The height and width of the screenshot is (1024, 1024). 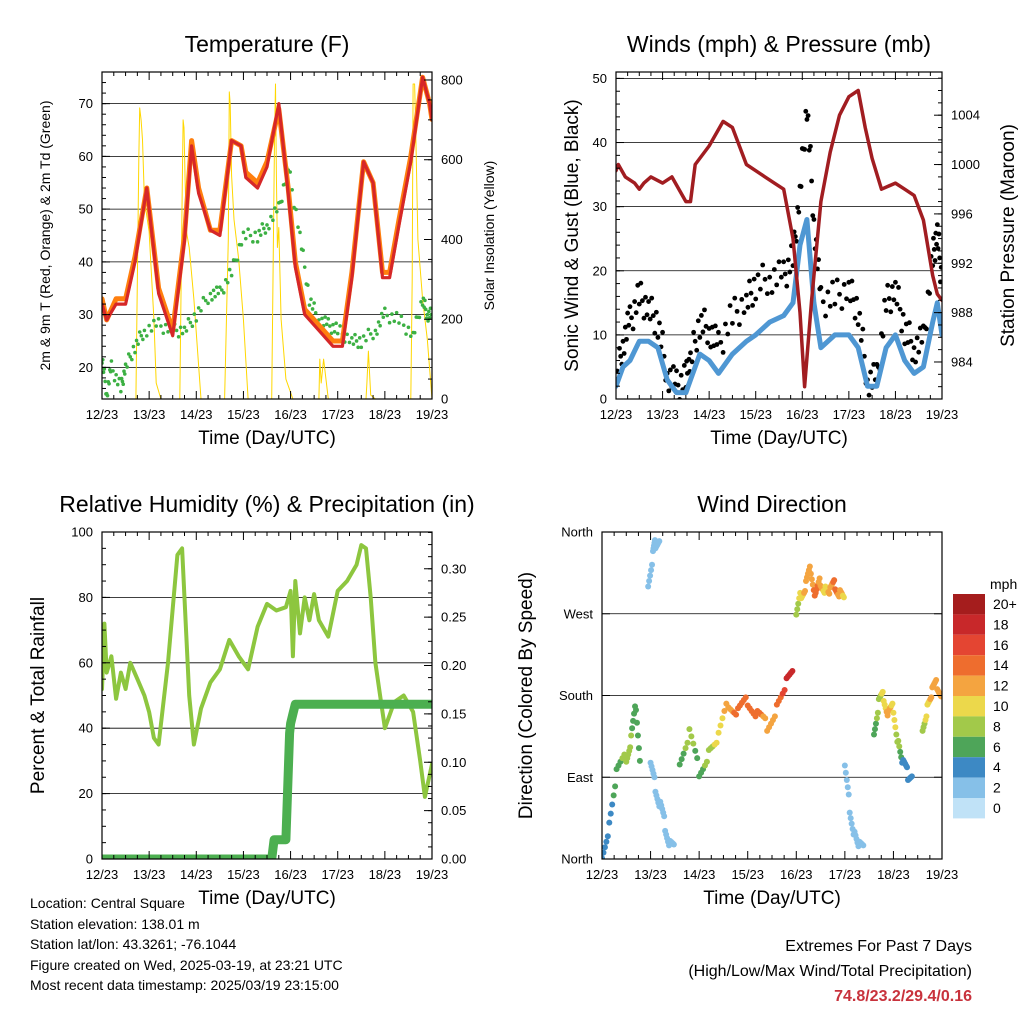 What do you see at coordinates (38, 695) in the screenshot?
I see `y-axis-label: Percent & Total Rainfall` at bounding box center [38, 695].